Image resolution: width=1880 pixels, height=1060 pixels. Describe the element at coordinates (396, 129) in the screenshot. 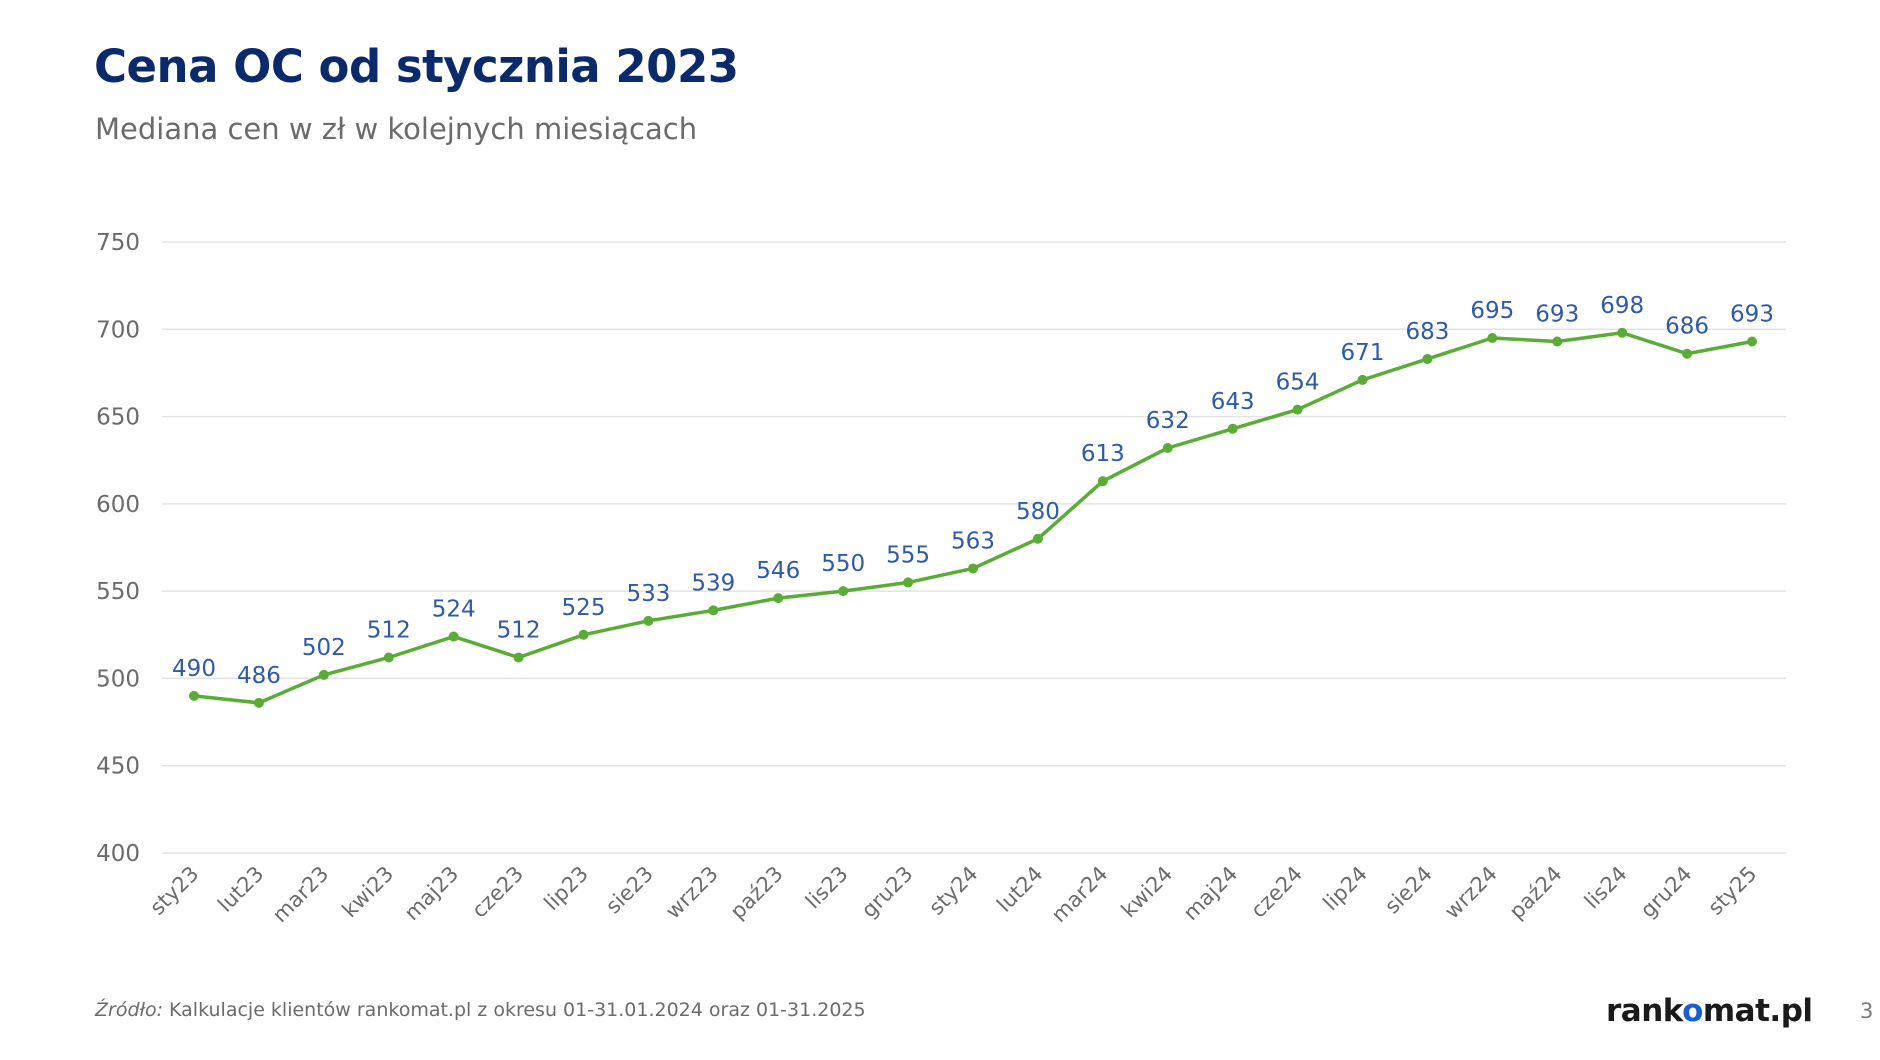

I see `chart-subtitle: Mediana cen w zł w kolejnych miesiącach` at that location.